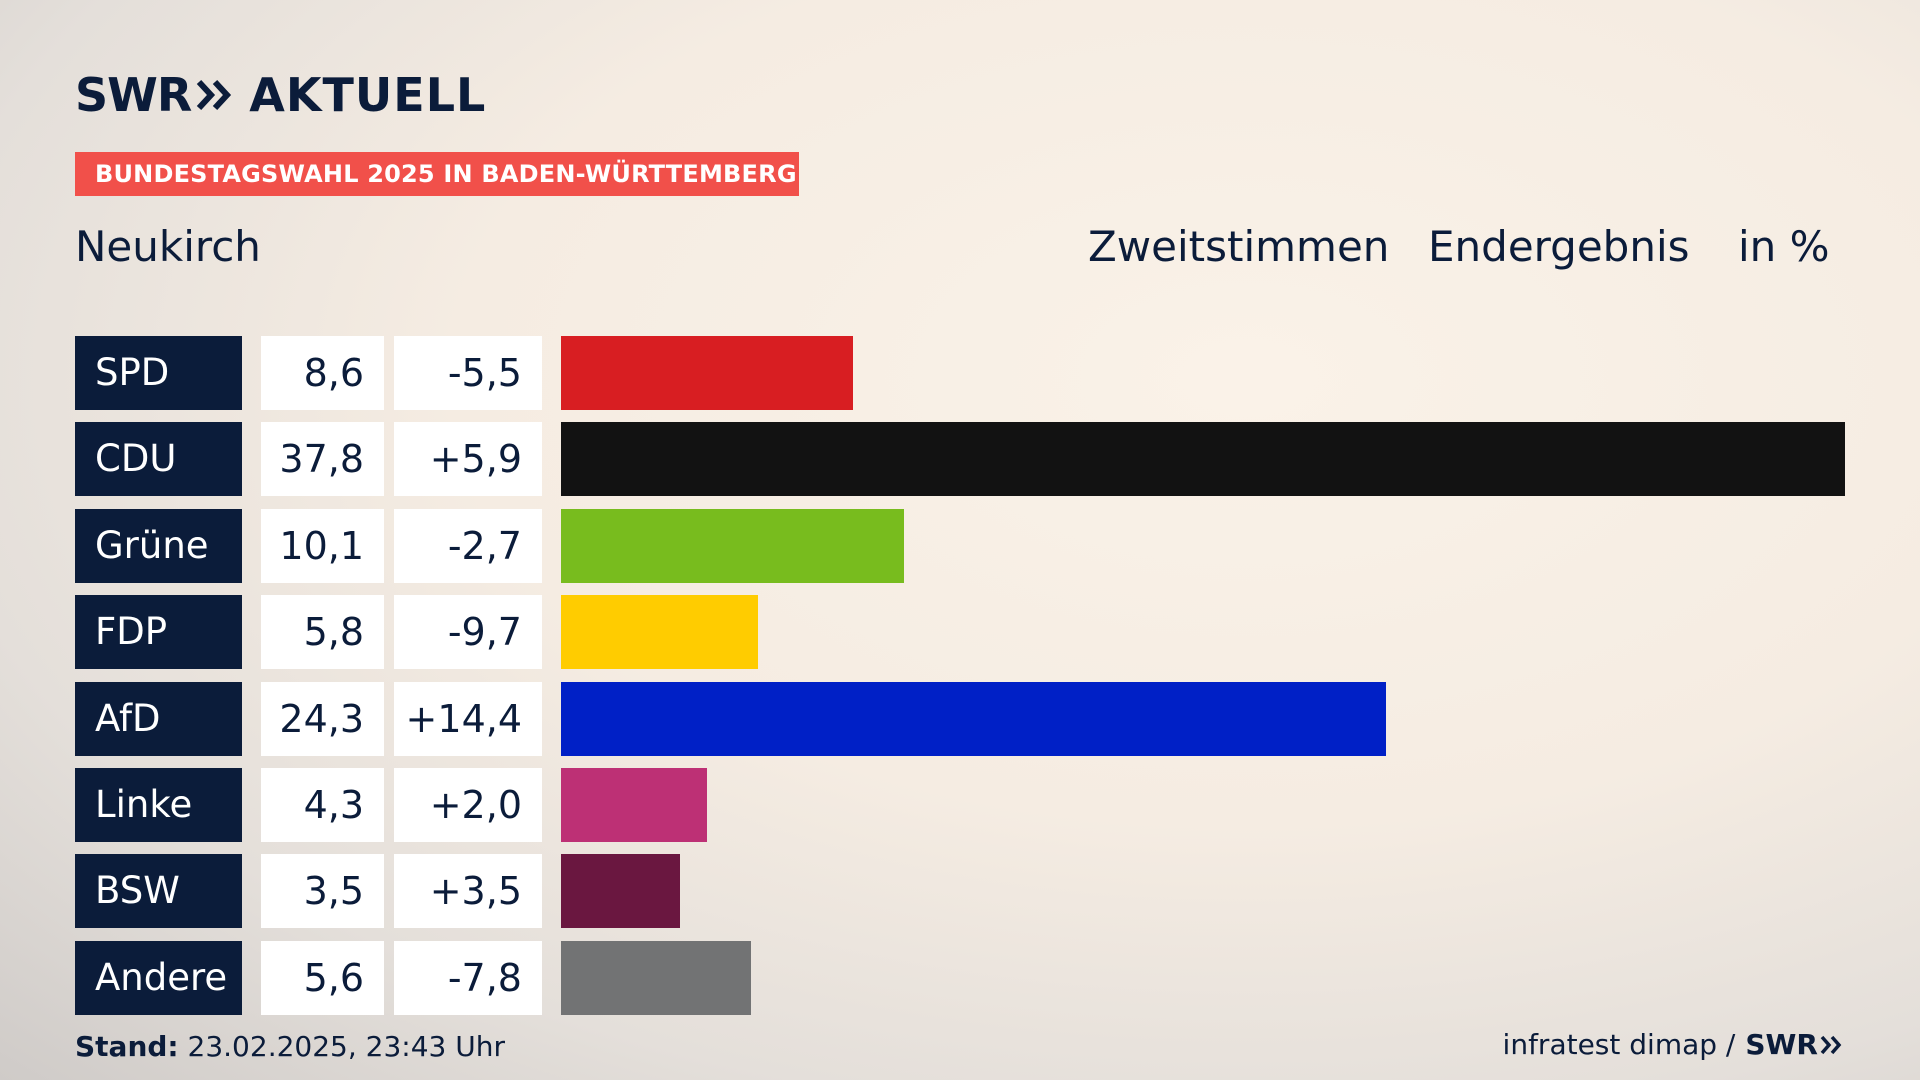 Image resolution: width=1920 pixels, height=1080 pixels. I want to click on party-label: Linke, so click(158, 805).